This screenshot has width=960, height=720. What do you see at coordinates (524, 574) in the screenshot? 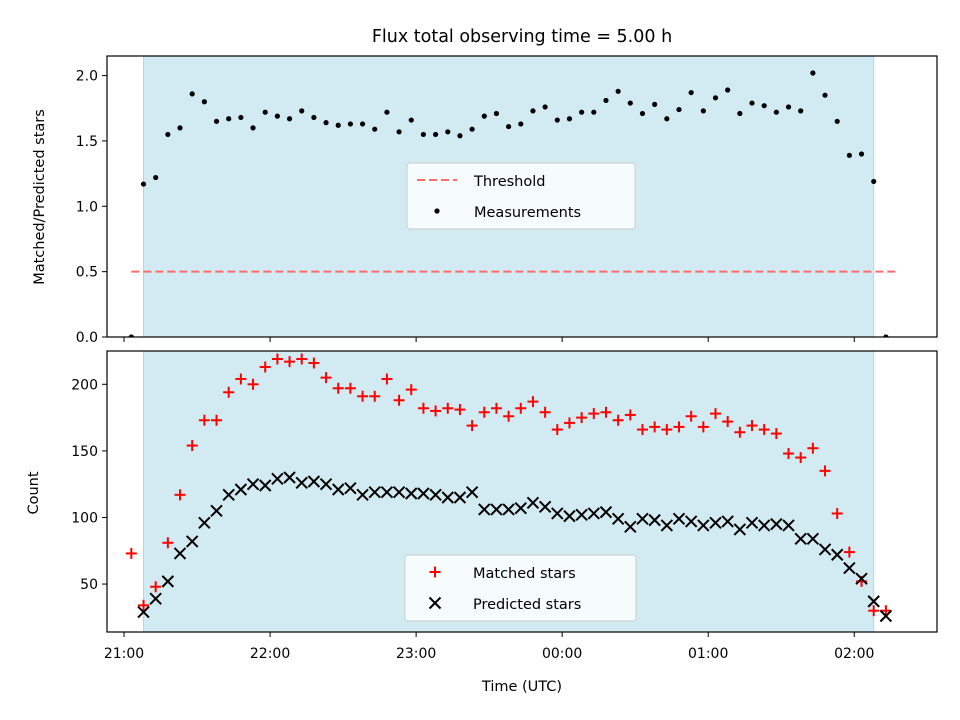
I see `legend-matched-label: Matched stars` at bounding box center [524, 574].